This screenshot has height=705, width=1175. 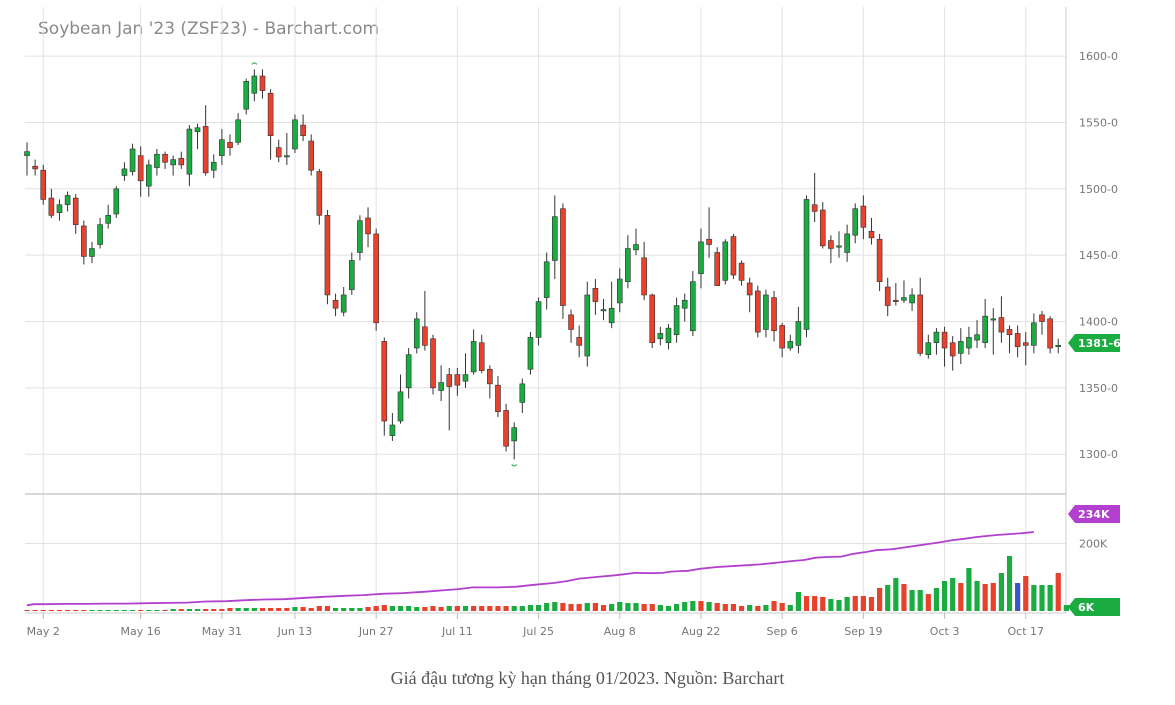 I want to click on open-interest-text: 234K, so click(x=1094, y=514).